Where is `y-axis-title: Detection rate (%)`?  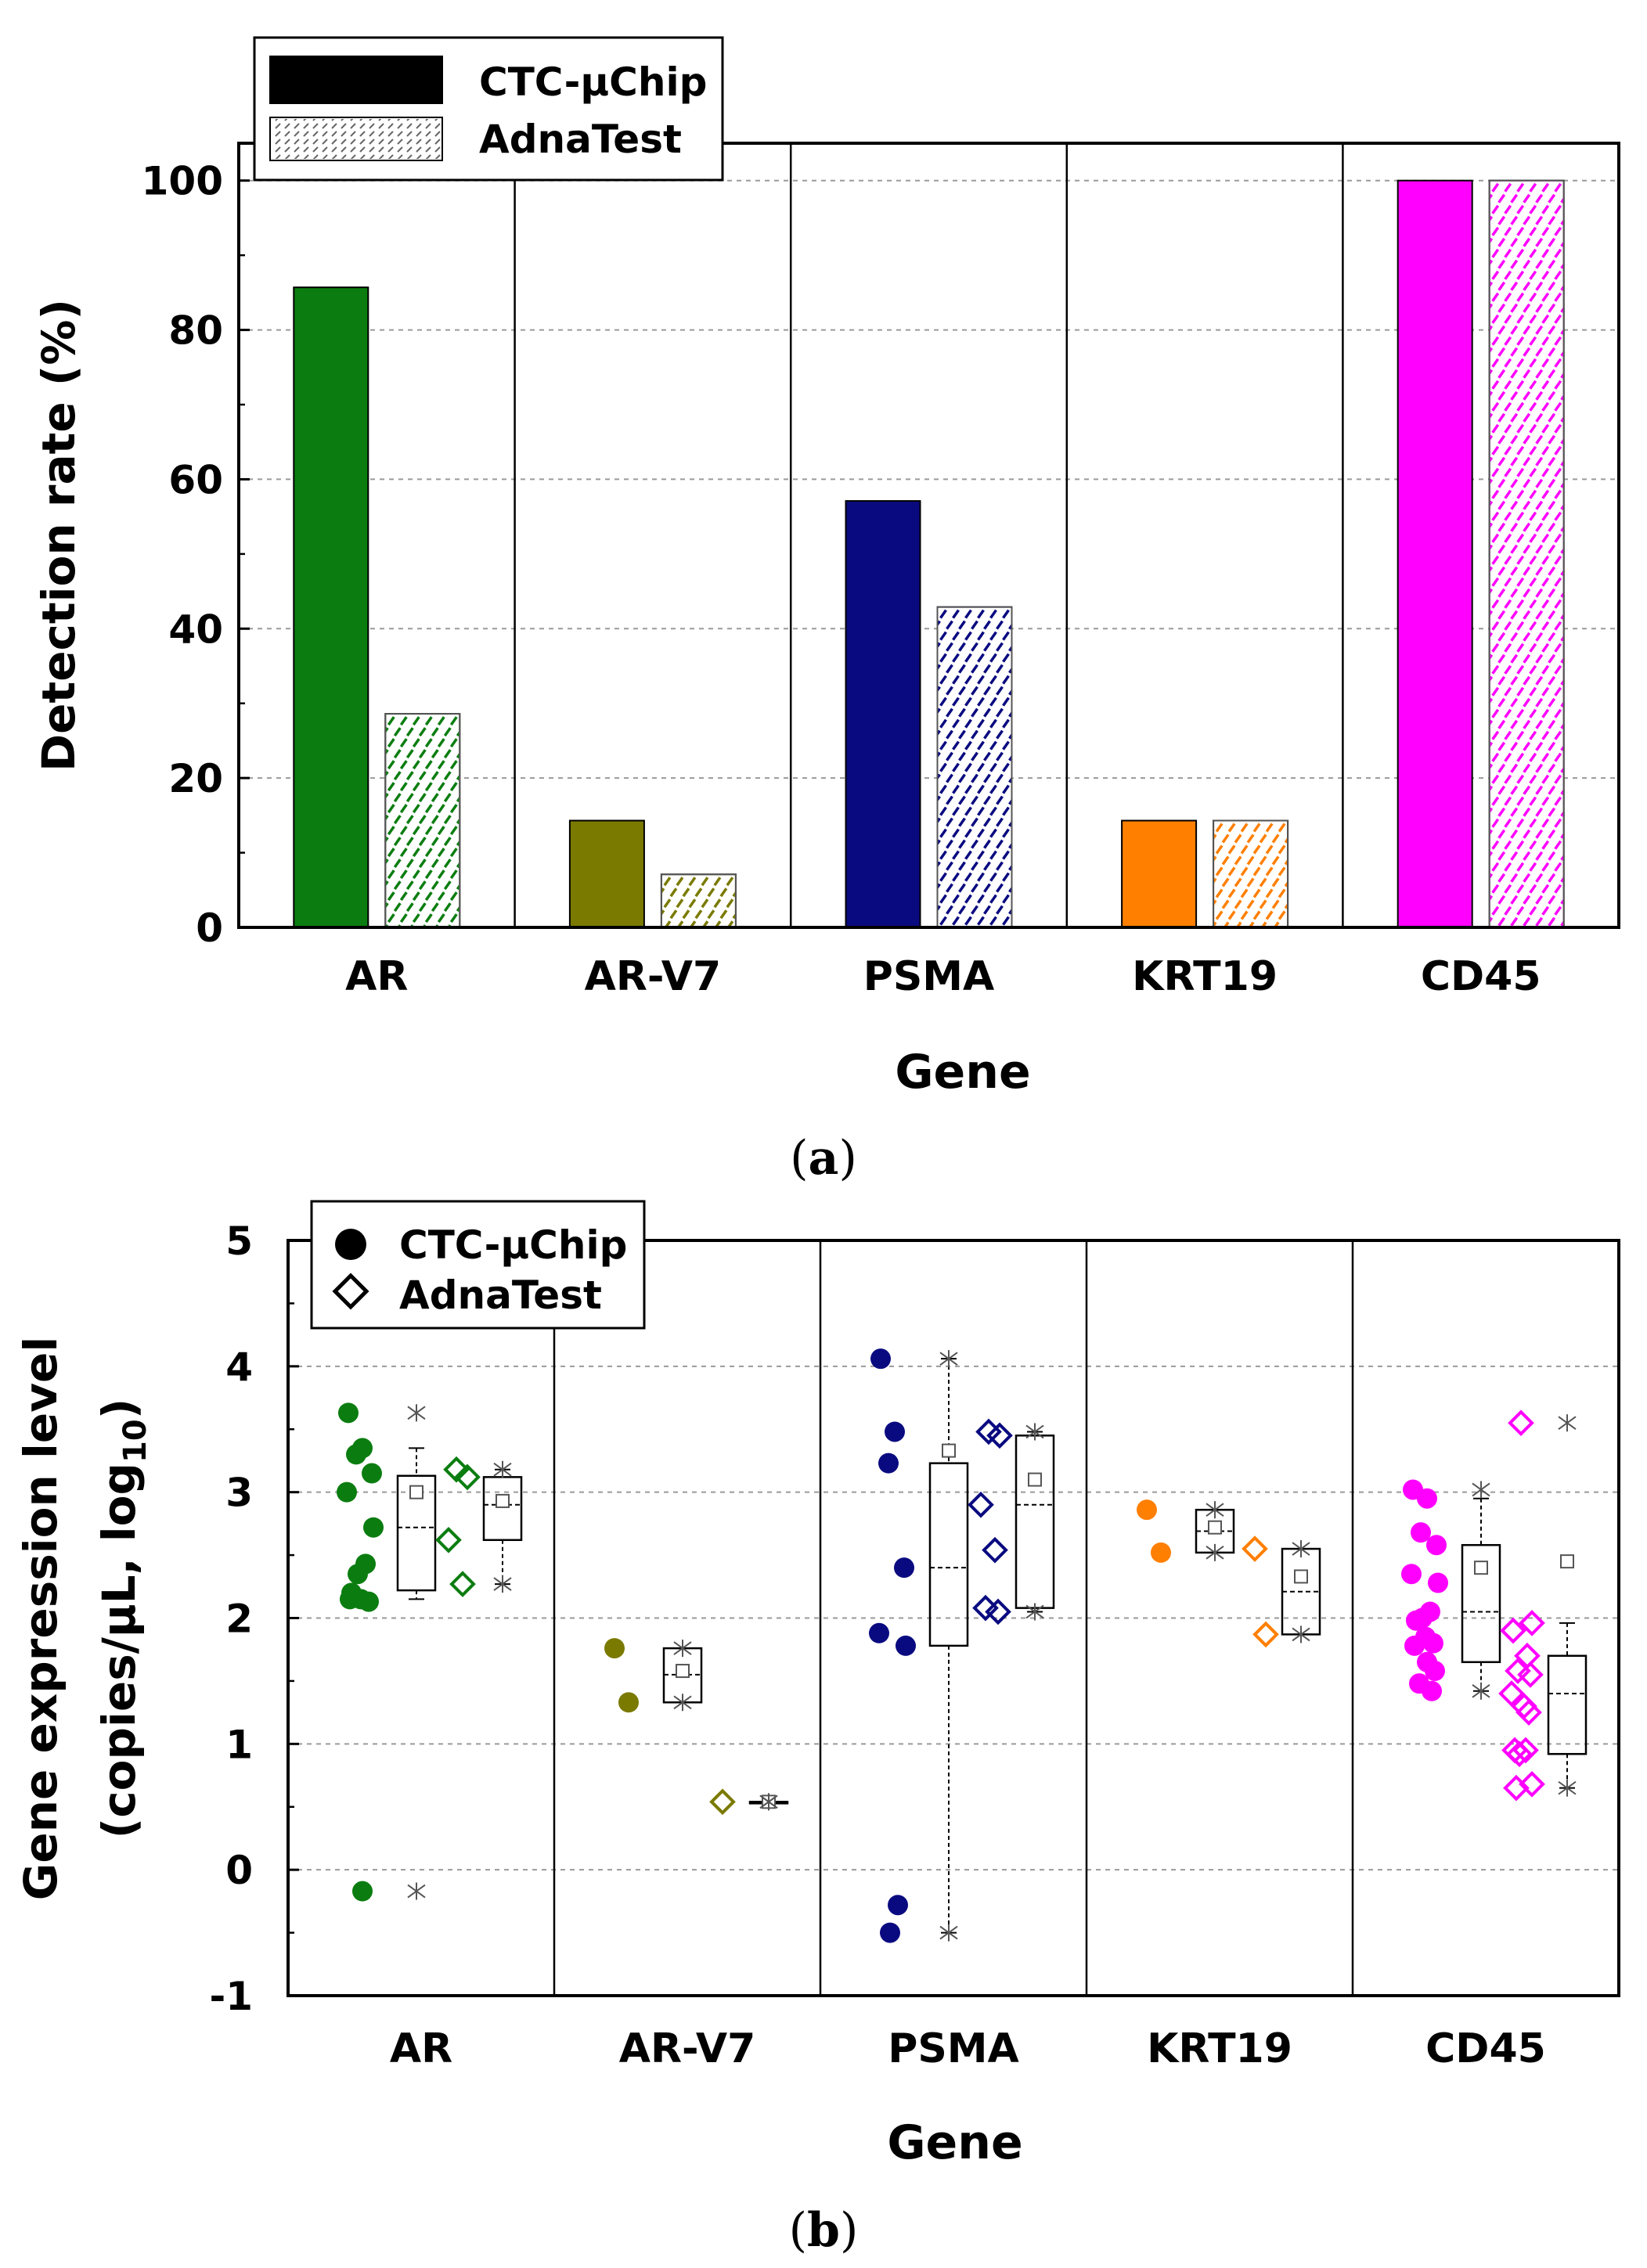 y-axis-title: Detection rate (%) is located at coordinates (58, 535).